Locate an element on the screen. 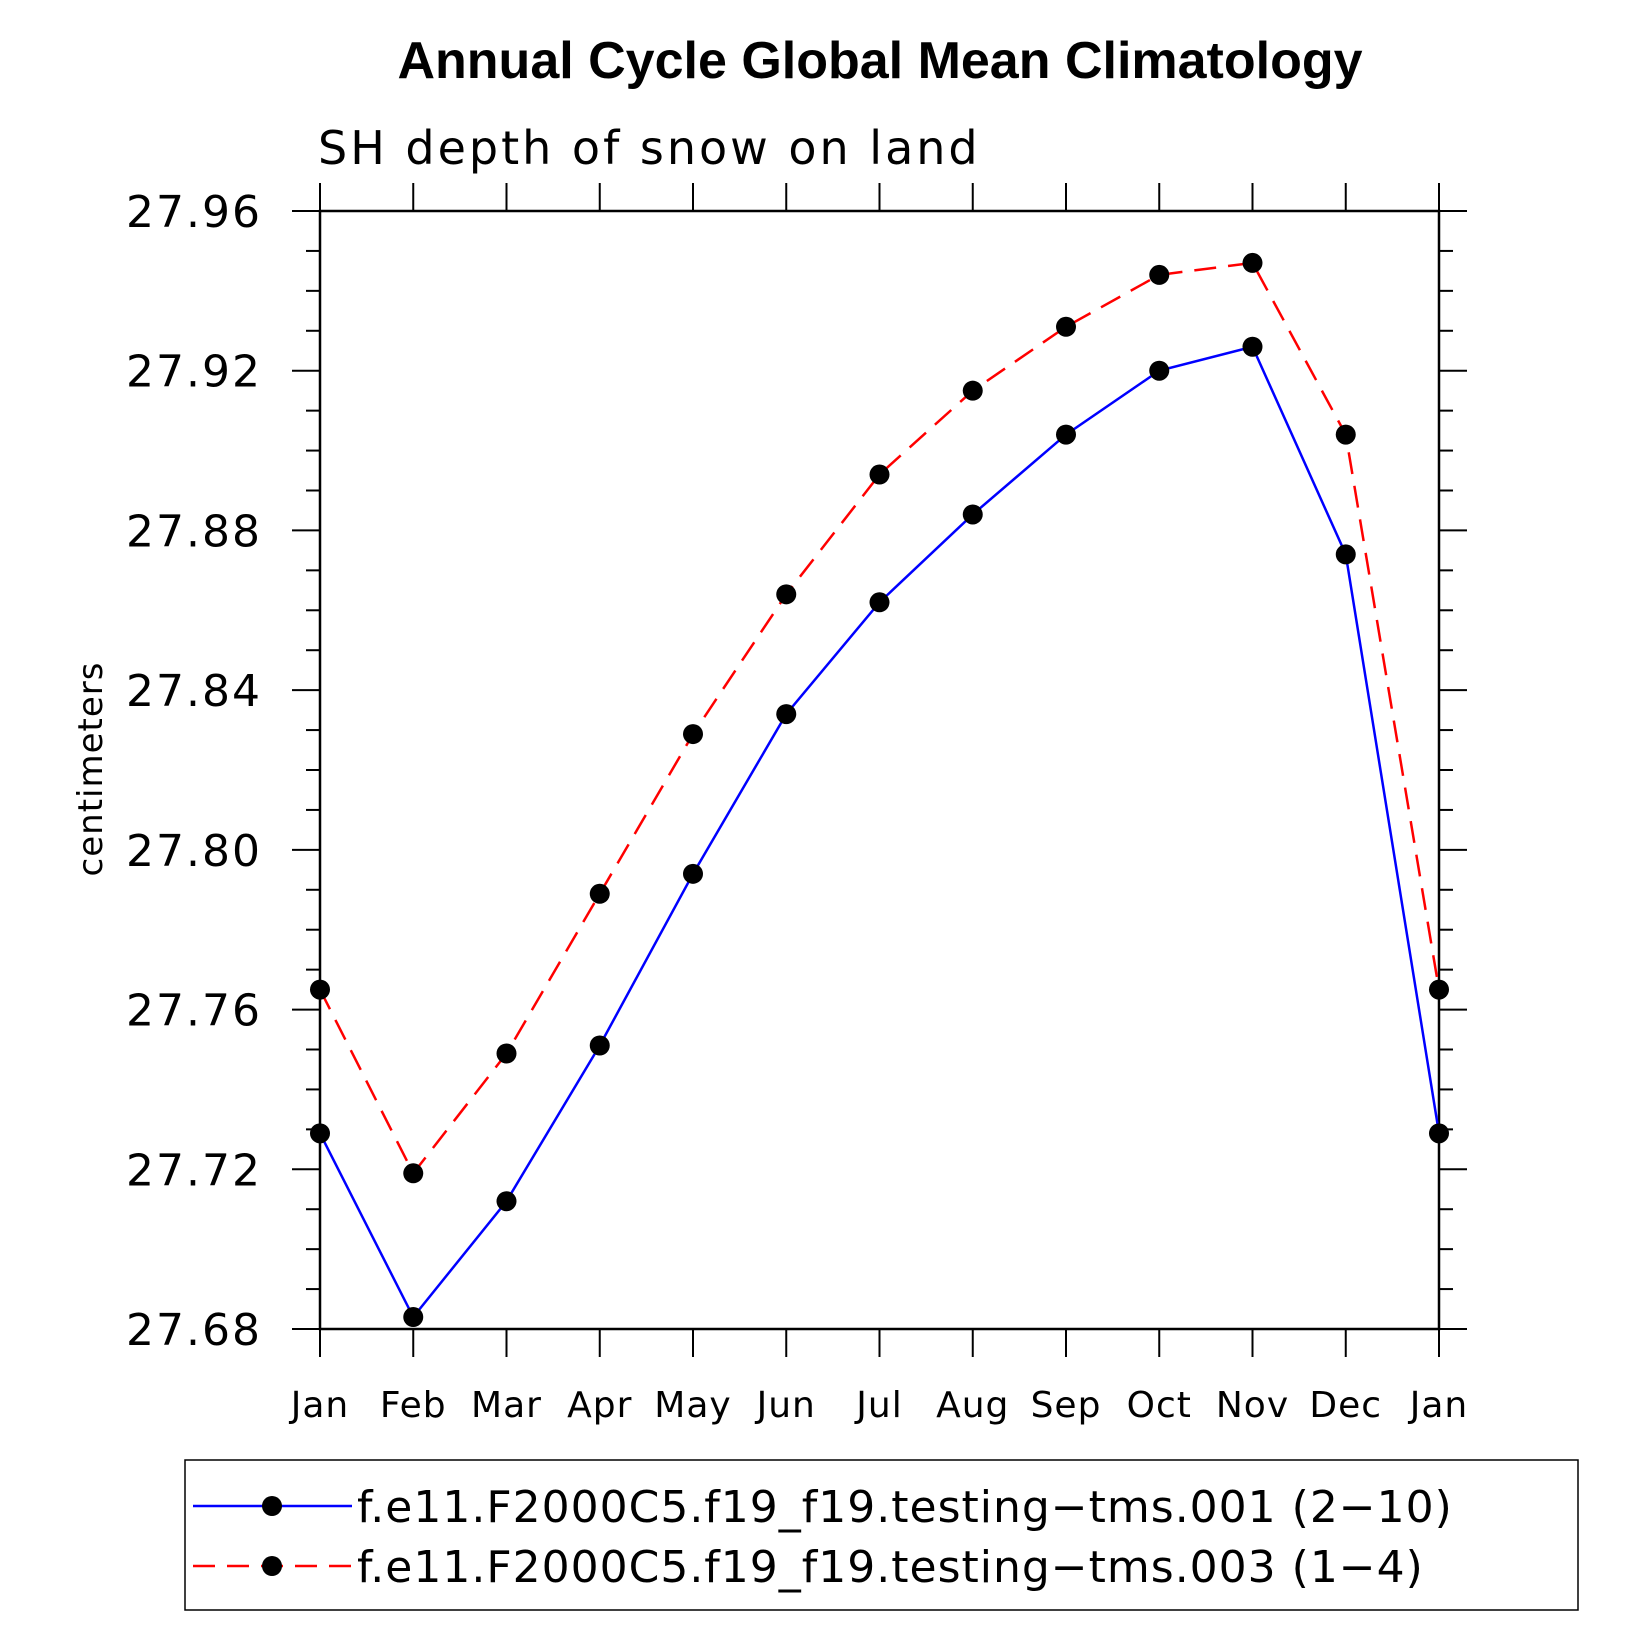 Image resolution: width=1641 pixels, height=1641 pixels. x-tick-label: Jul is located at coordinates (878, 1405).